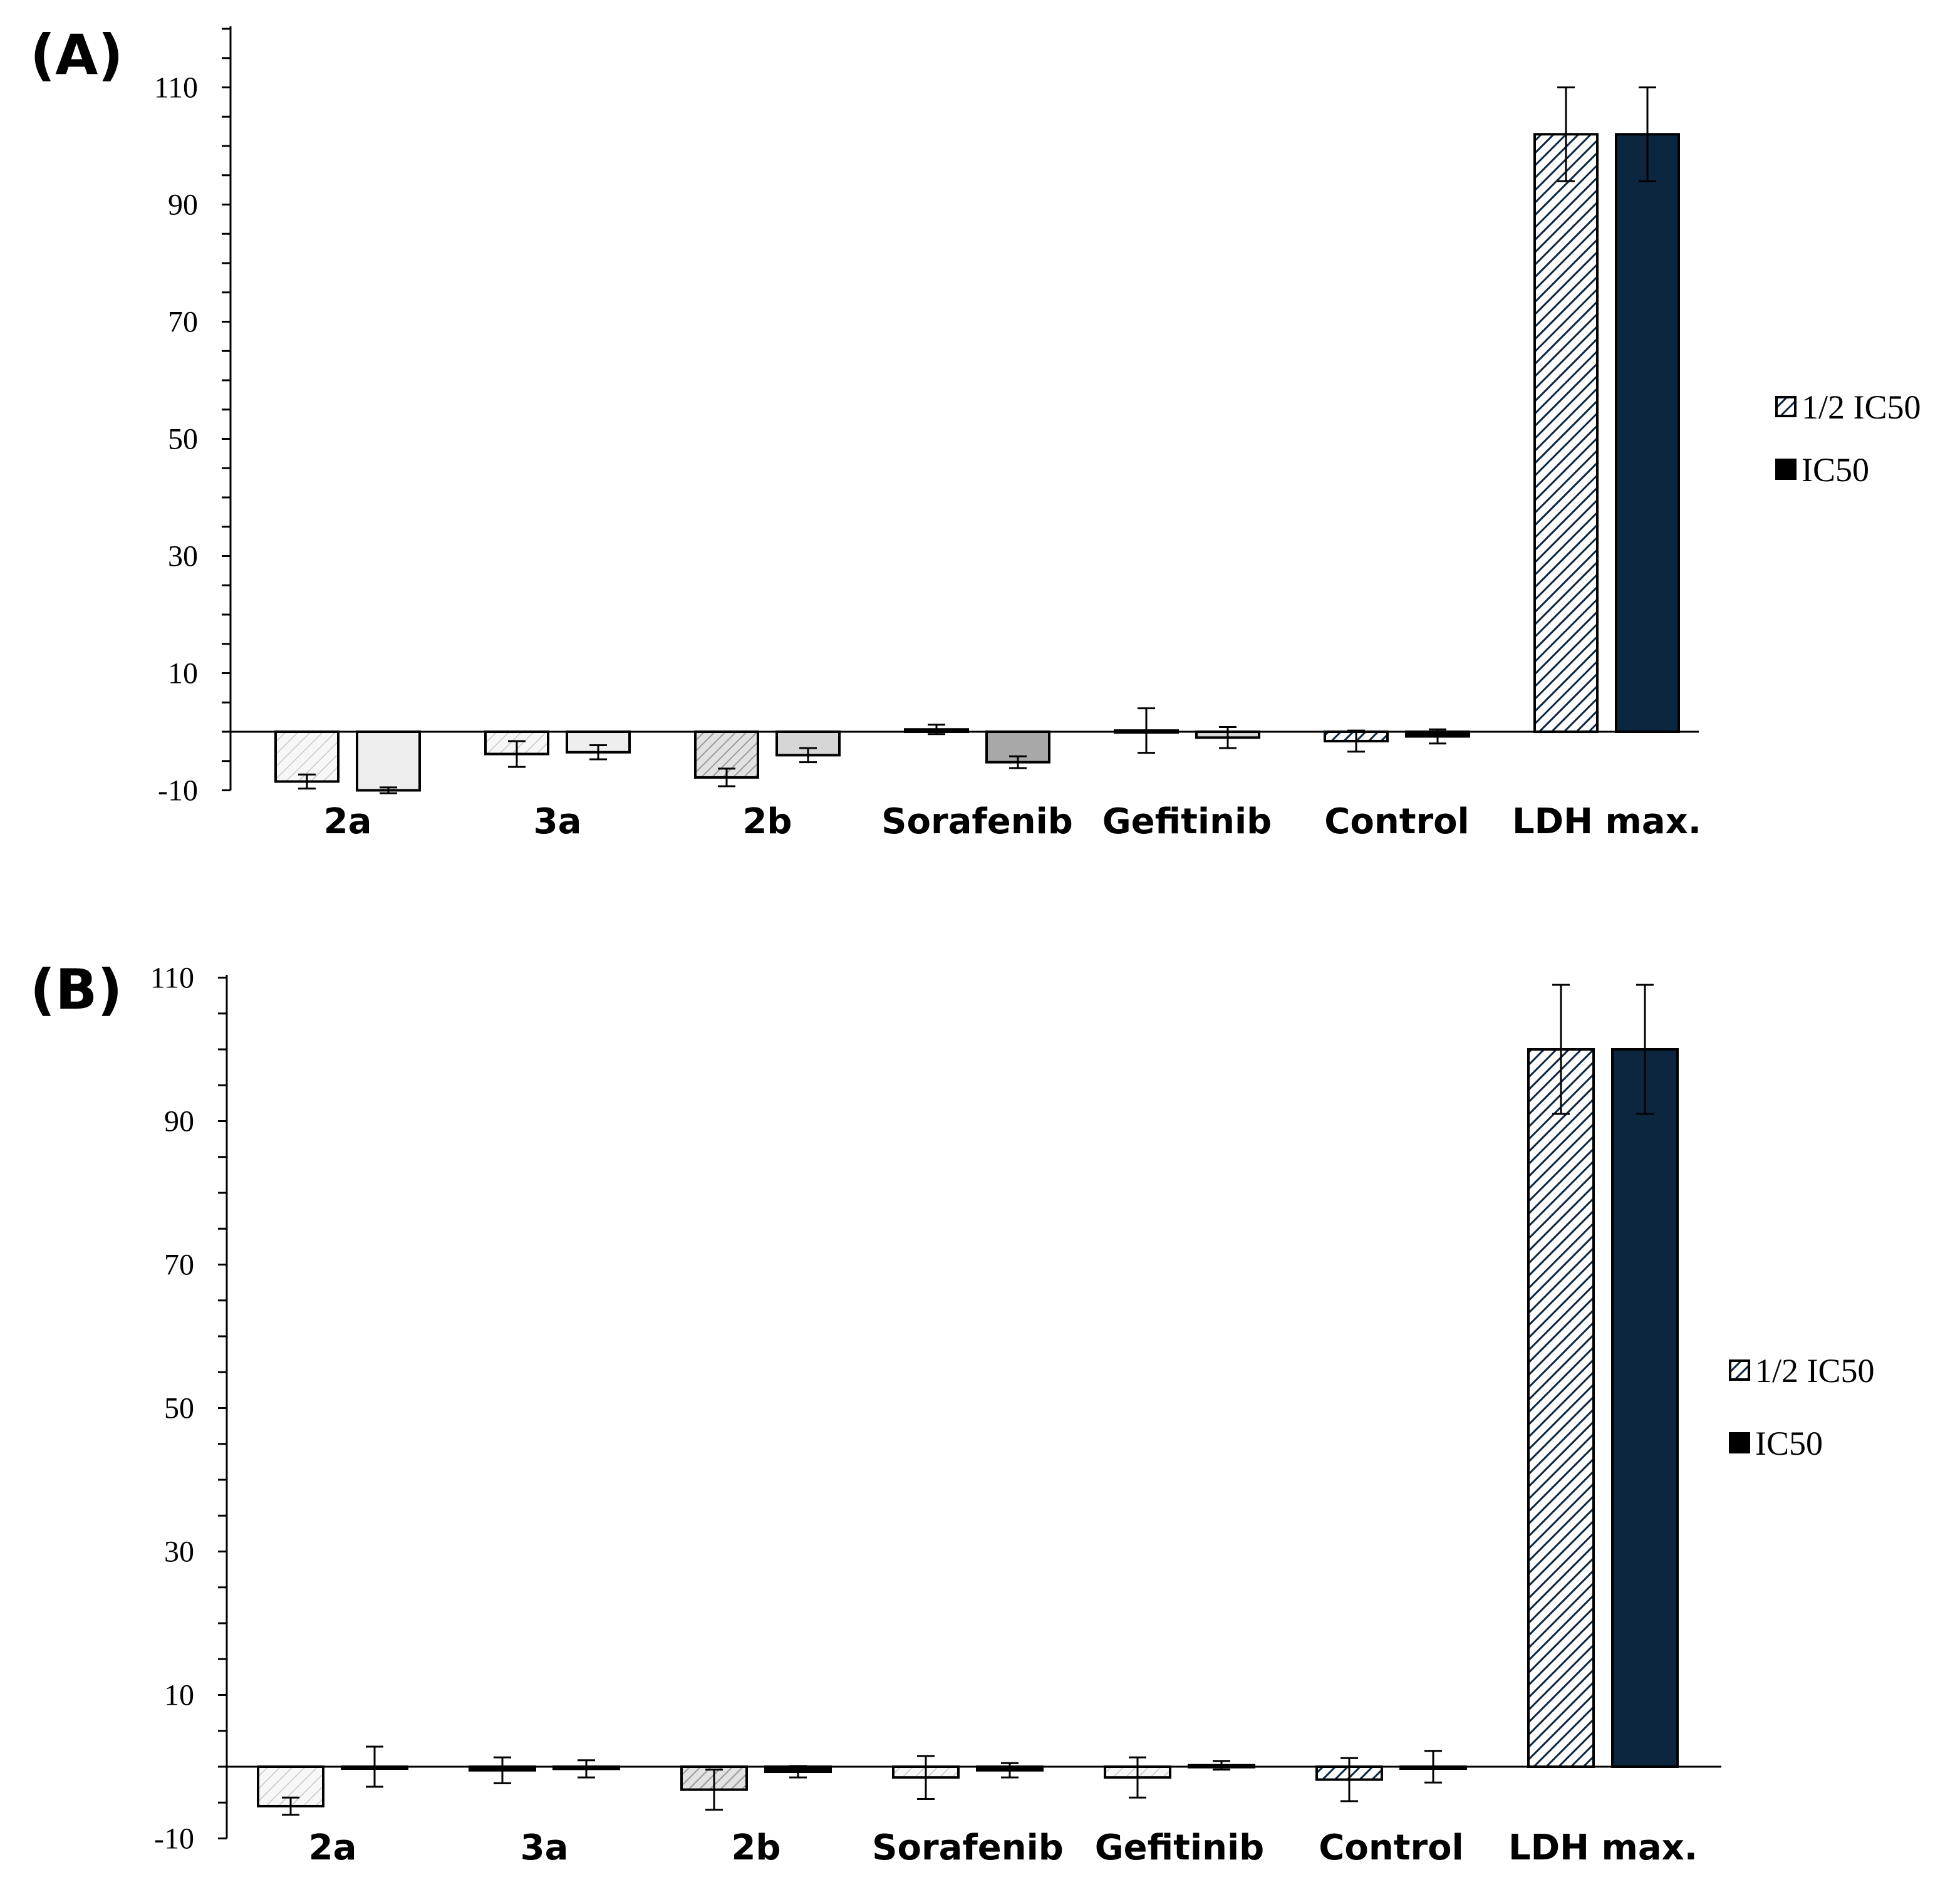 This screenshot has height=1892, width=1960. What do you see at coordinates (307, 757) in the screenshot?
I see `bar-half-ic50-2a` at bounding box center [307, 757].